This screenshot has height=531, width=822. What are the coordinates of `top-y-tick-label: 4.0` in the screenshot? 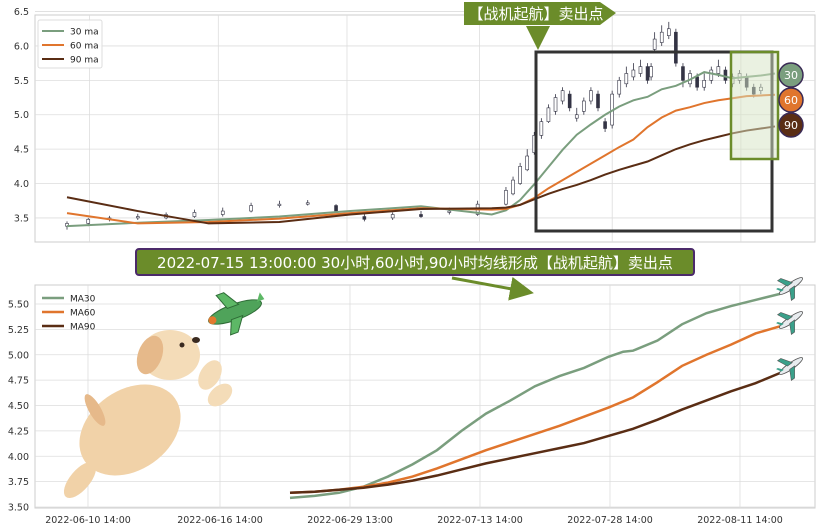 It's located at (21, 184).